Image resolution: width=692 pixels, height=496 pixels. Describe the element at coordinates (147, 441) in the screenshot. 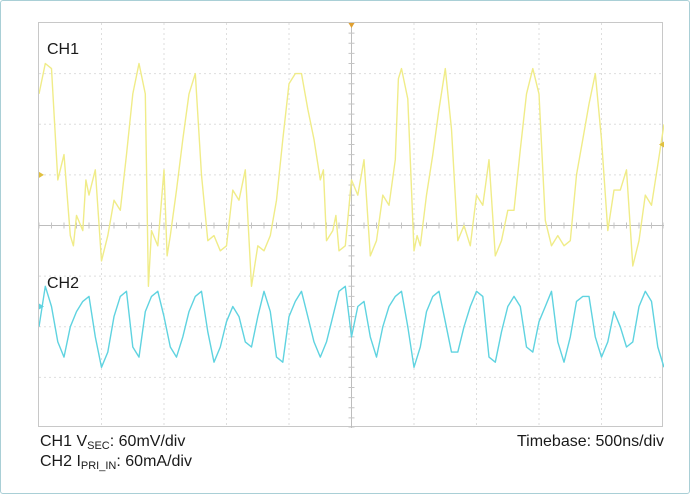

I see `ch1-caption-suffix: : 60mV/div` at that location.